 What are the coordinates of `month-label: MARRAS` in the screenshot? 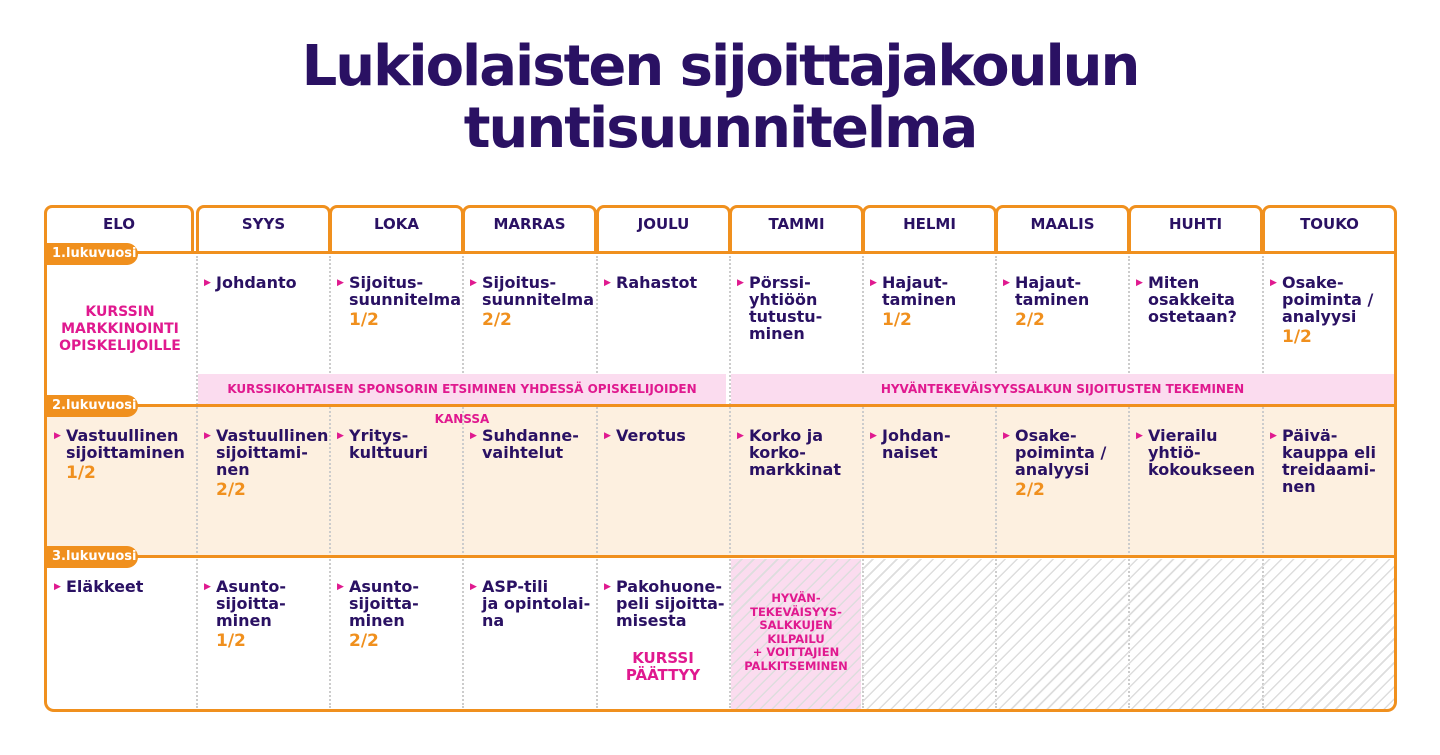 It's located at (529, 224).